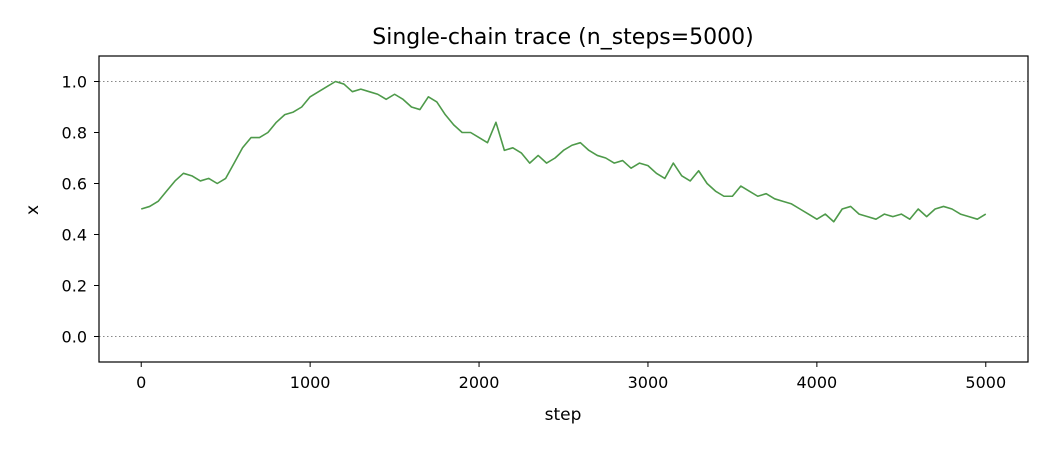 The height and width of the screenshot is (450, 1050). What do you see at coordinates (74, 133) in the screenshot?
I see `y-tick-label: 0.8` at bounding box center [74, 133].